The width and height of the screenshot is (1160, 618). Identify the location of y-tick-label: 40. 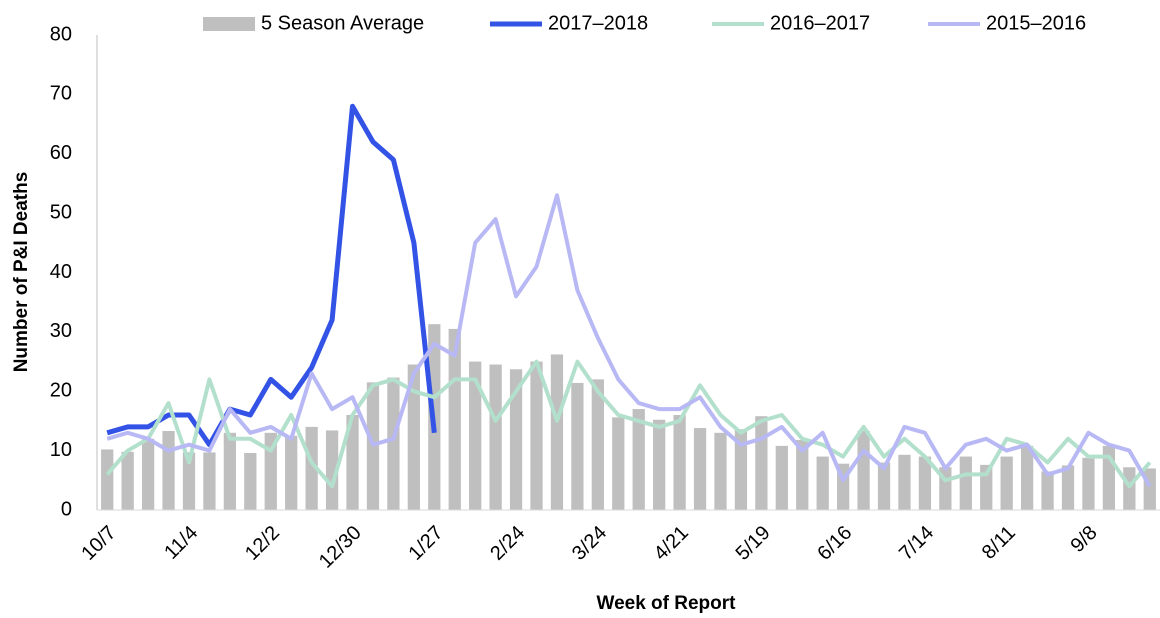
(61, 272).